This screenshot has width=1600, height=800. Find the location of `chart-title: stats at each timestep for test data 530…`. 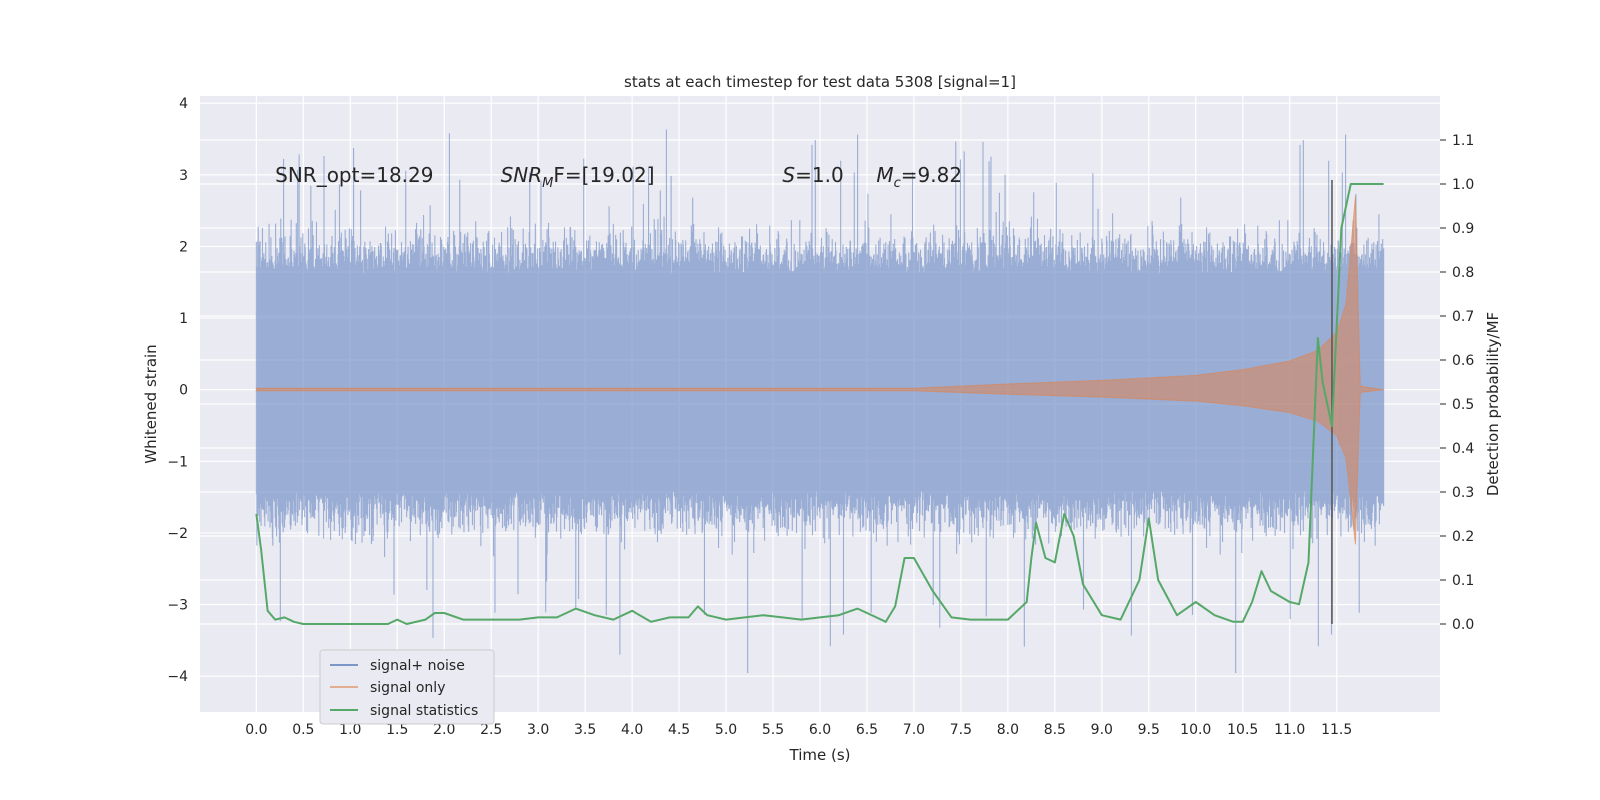

chart-title: stats at each timestep for test data 530… is located at coordinates (820, 82).